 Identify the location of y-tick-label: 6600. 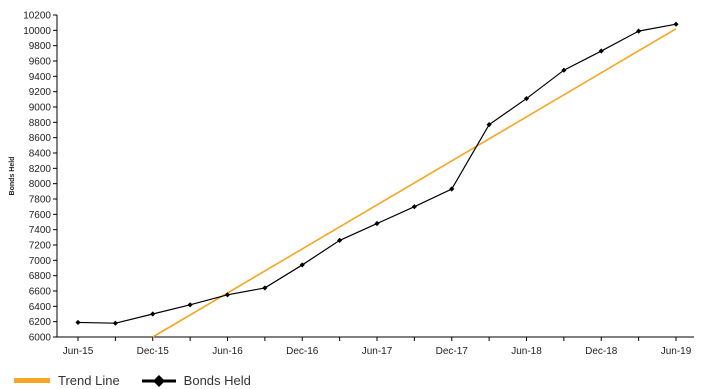
(40, 292).